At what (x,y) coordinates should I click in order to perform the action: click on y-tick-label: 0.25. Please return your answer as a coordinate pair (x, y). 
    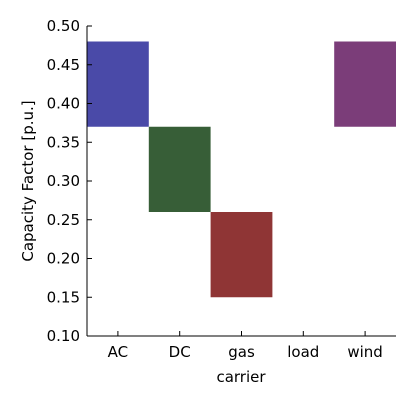
    Looking at the image, I should click on (63, 220).